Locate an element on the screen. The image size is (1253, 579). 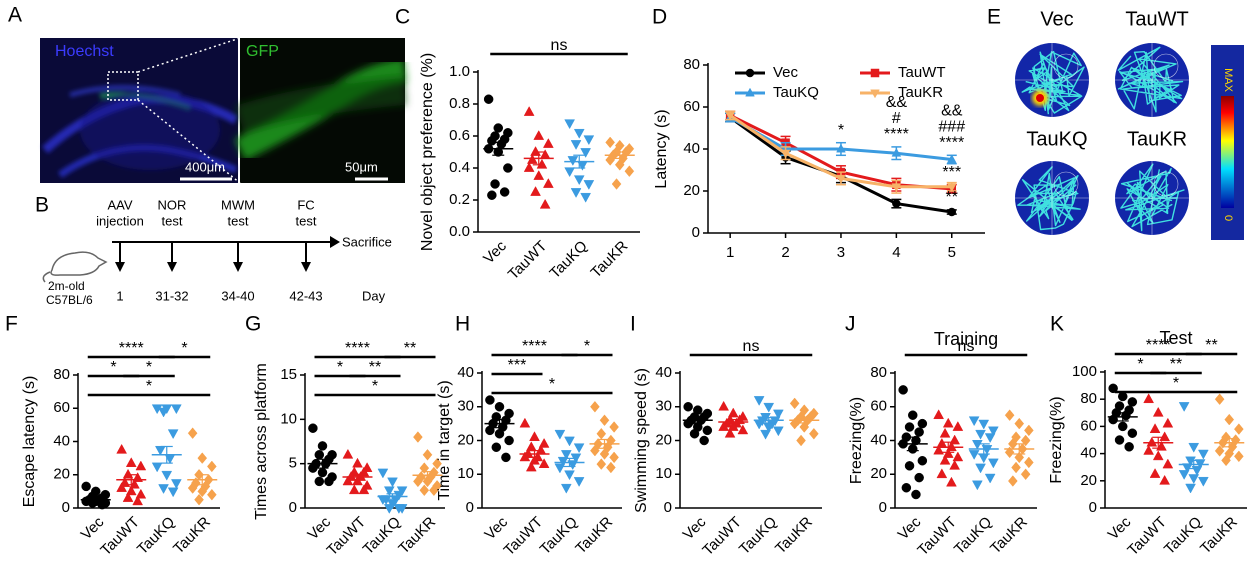
chart-title: Test is located at coordinates (1175, 338).